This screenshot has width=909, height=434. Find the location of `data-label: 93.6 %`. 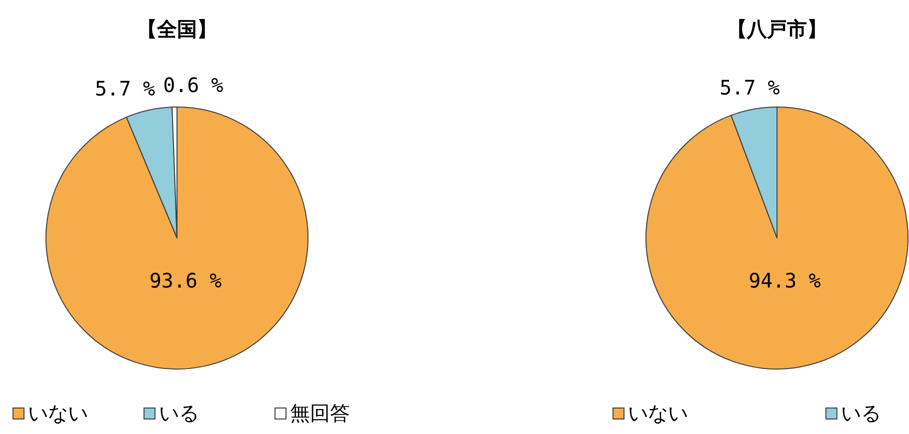

data-label: 93.6 % is located at coordinates (185, 280).